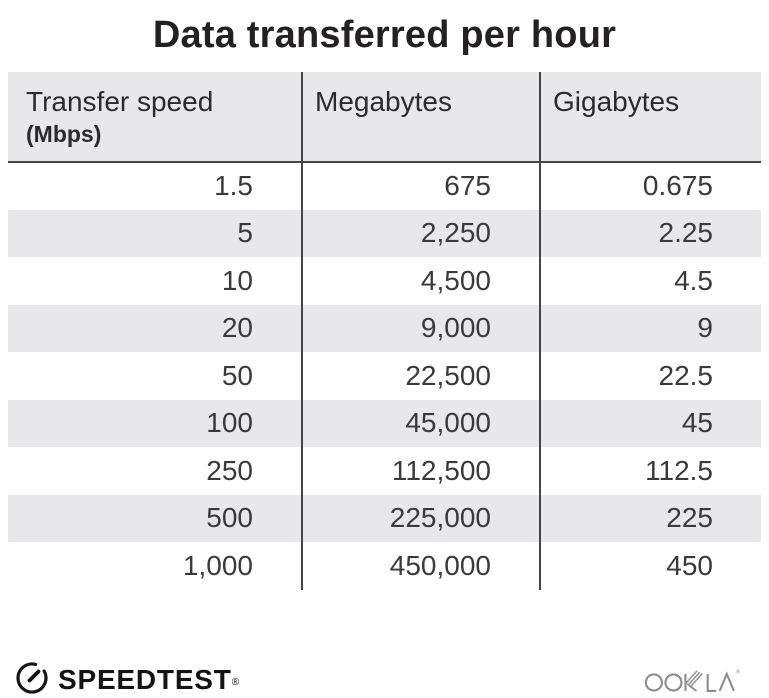 This screenshot has height=698, width=769. I want to click on table-row: 5 2,250 2.25, so click(384, 233).